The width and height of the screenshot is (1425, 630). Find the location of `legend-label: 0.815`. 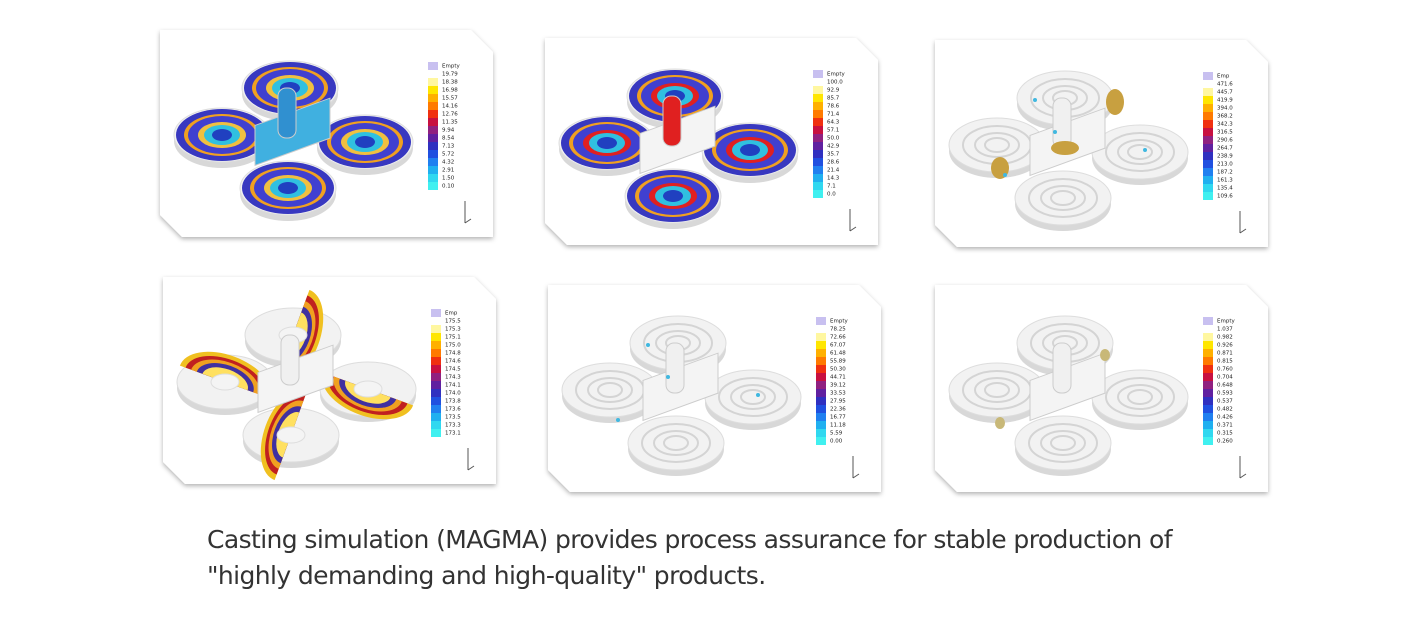

legend-label: 0.815 is located at coordinates (1225, 362).